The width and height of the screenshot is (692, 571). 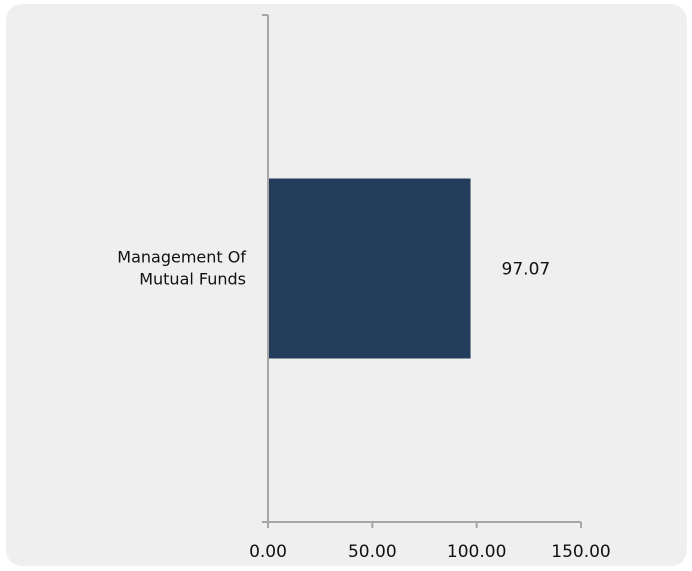 I want to click on bar, so click(x=369, y=268).